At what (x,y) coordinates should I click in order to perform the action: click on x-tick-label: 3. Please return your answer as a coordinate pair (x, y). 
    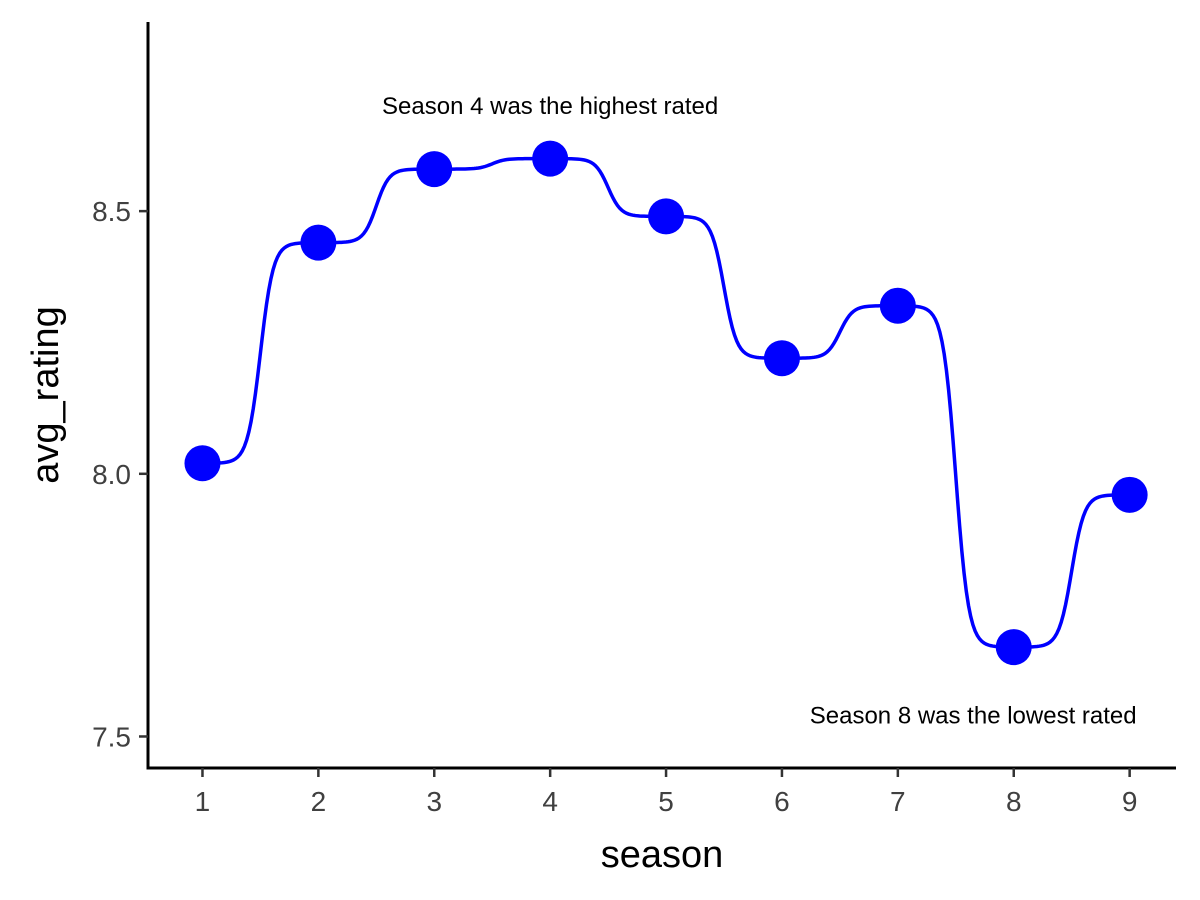
    Looking at the image, I should click on (434, 801).